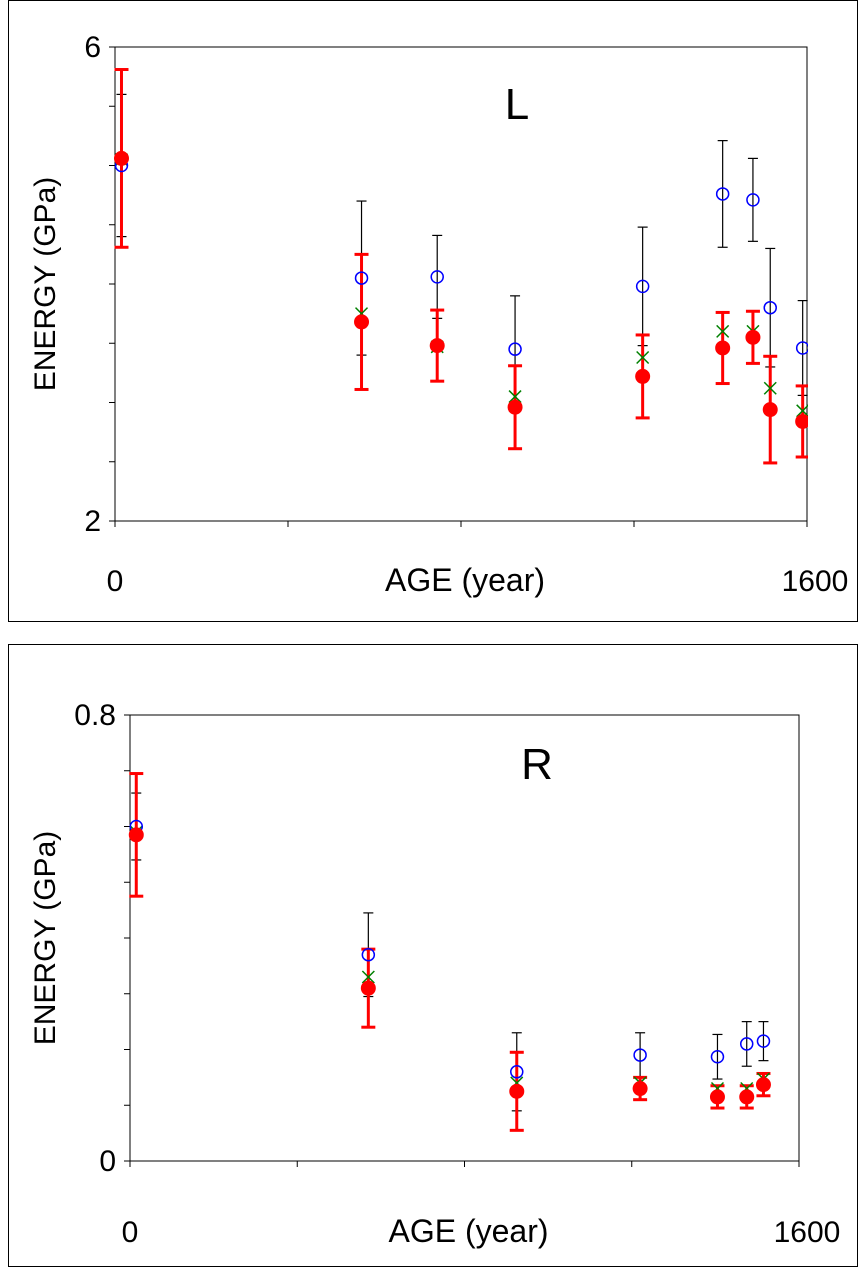 This screenshot has width=858, height=1267. Describe the element at coordinates (92, 521) in the screenshot. I see `y-tick-label-bottom: 2` at that location.